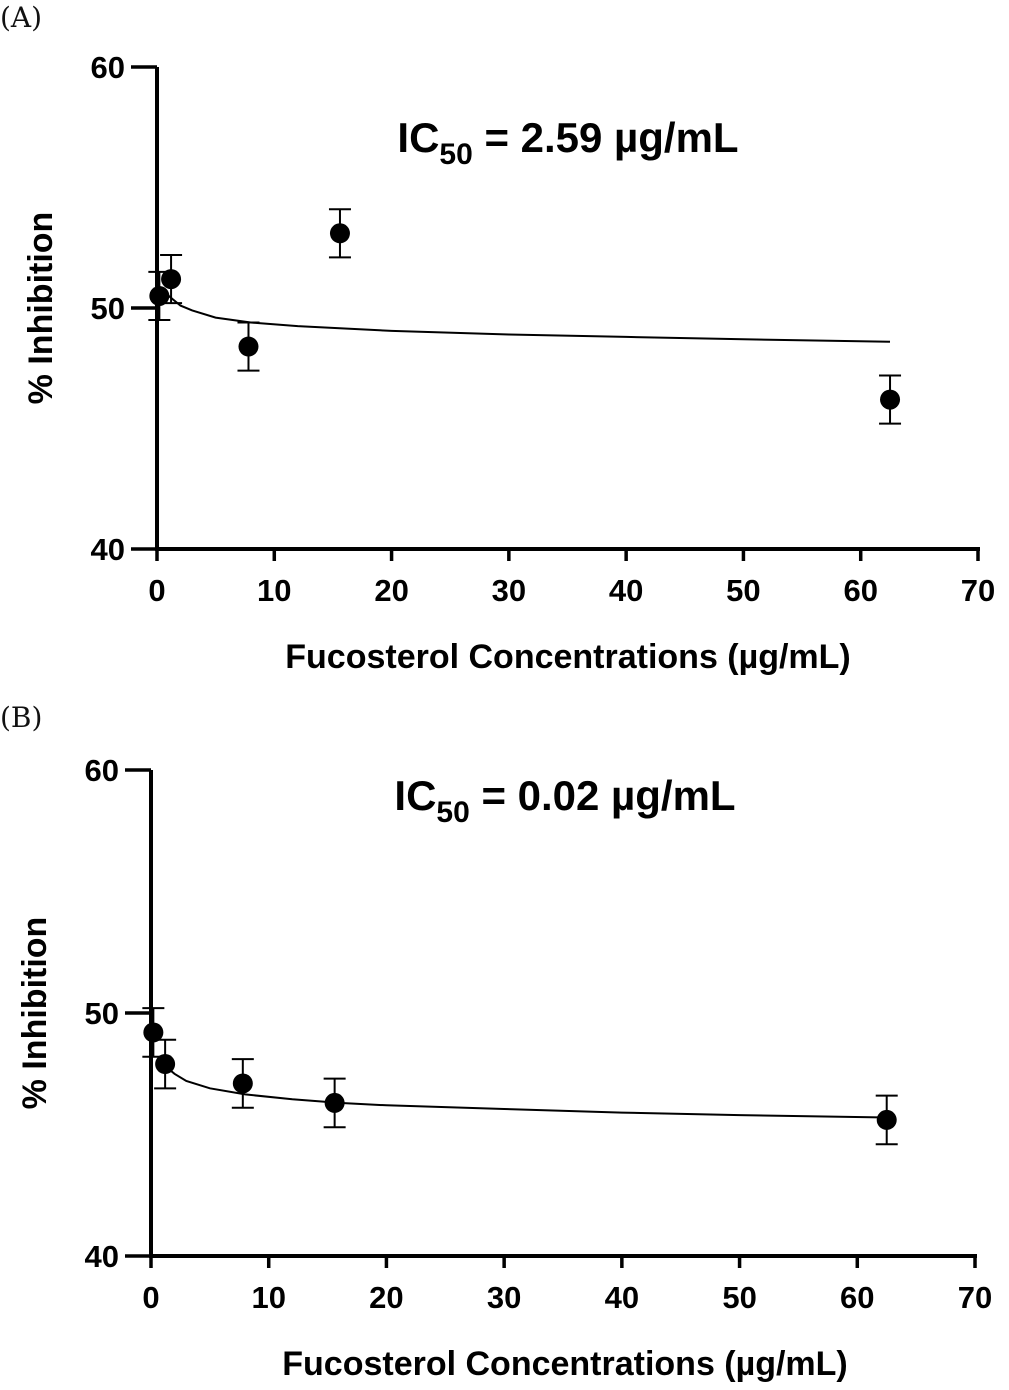  What do you see at coordinates (567, 142) in the screenshot?
I see `ic50-annotation: IC50 = 2.59 µg/mL` at bounding box center [567, 142].